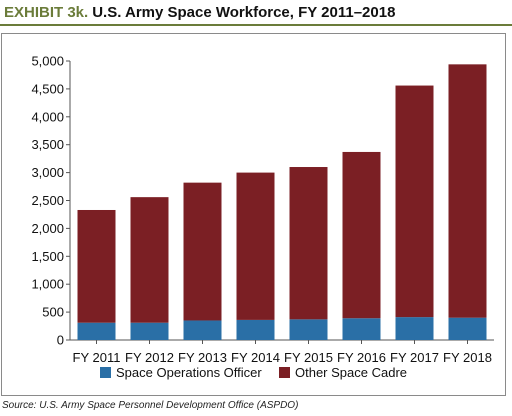 This screenshot has height=416, width=512. I want to click on y-tick-label: 1,000, so click(47, 284).